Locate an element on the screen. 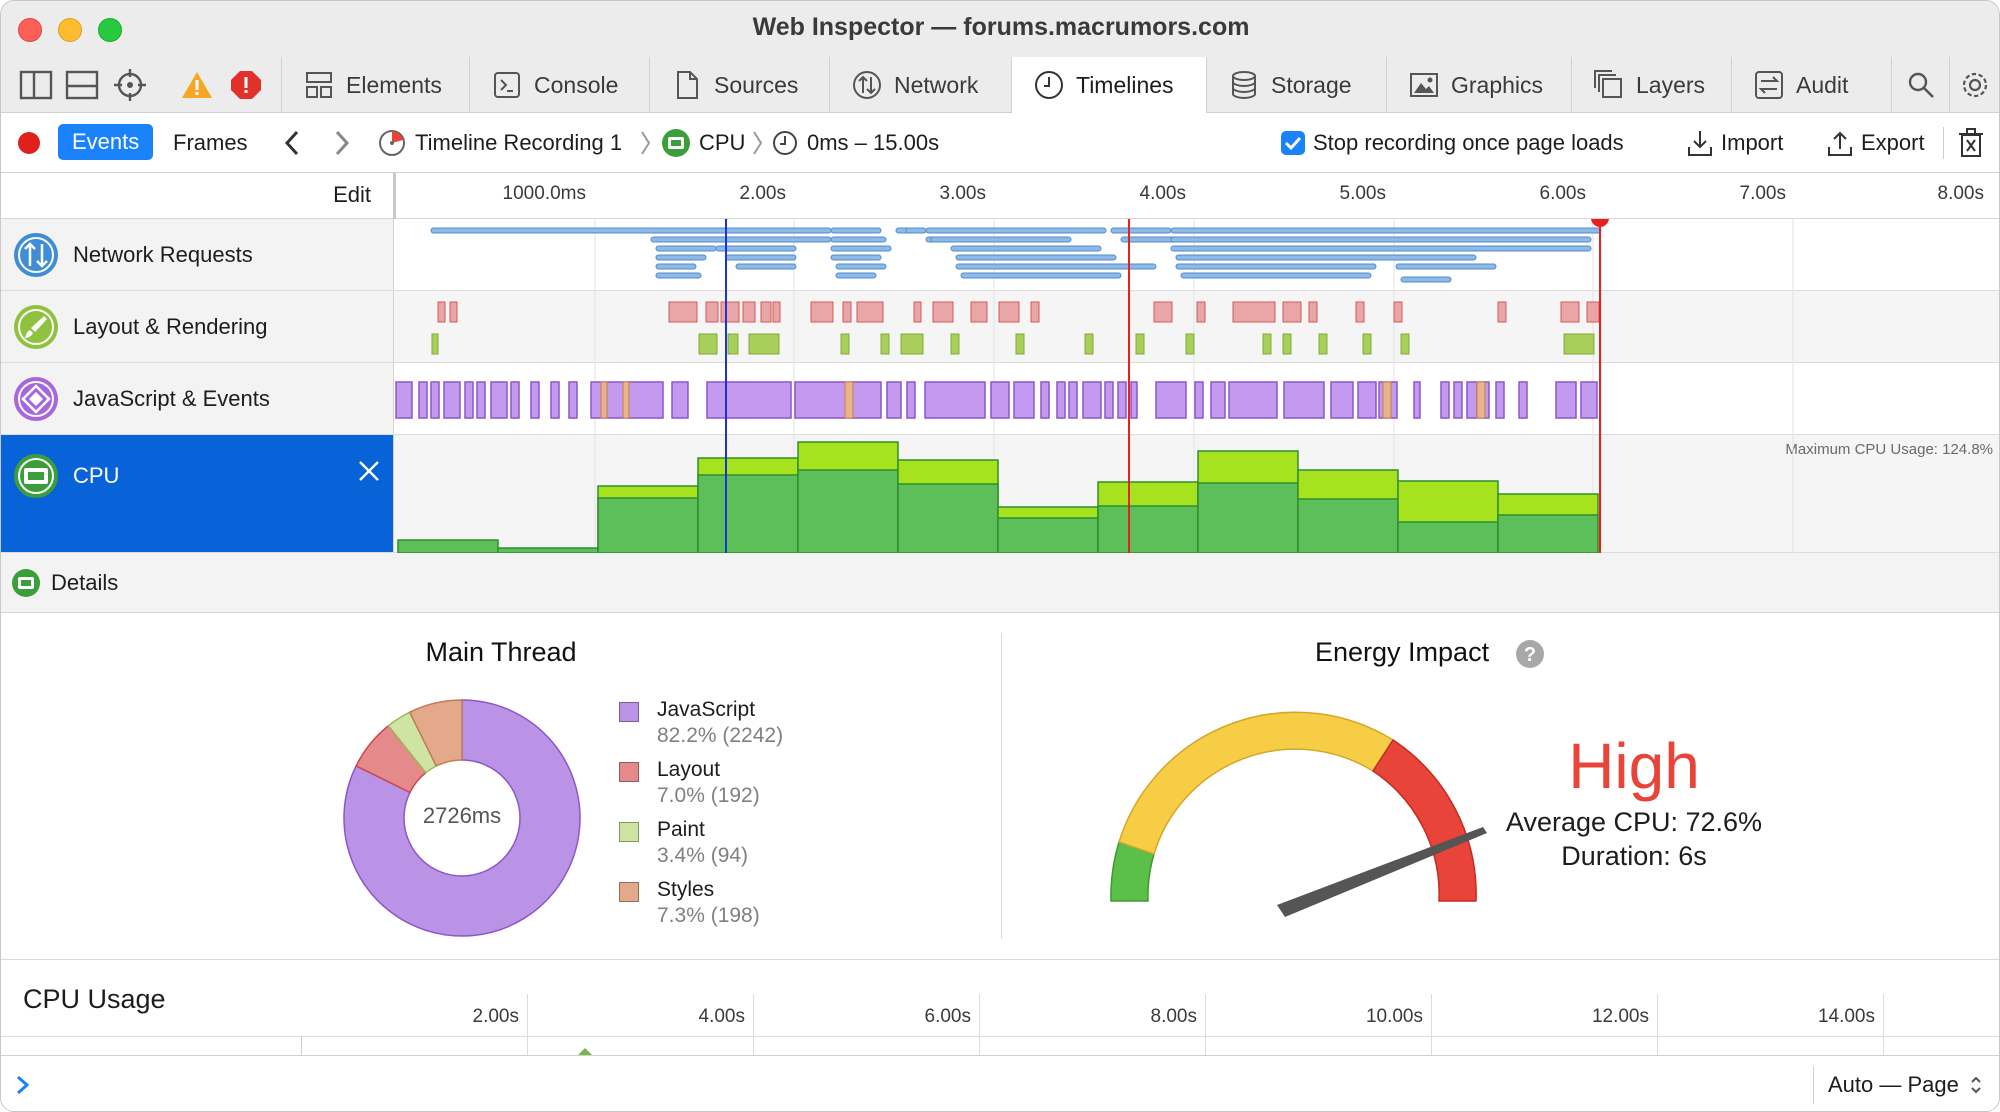 The image size is (2000, 1112). tab-graphics: Graphics is located at coordinates (1478, 85).